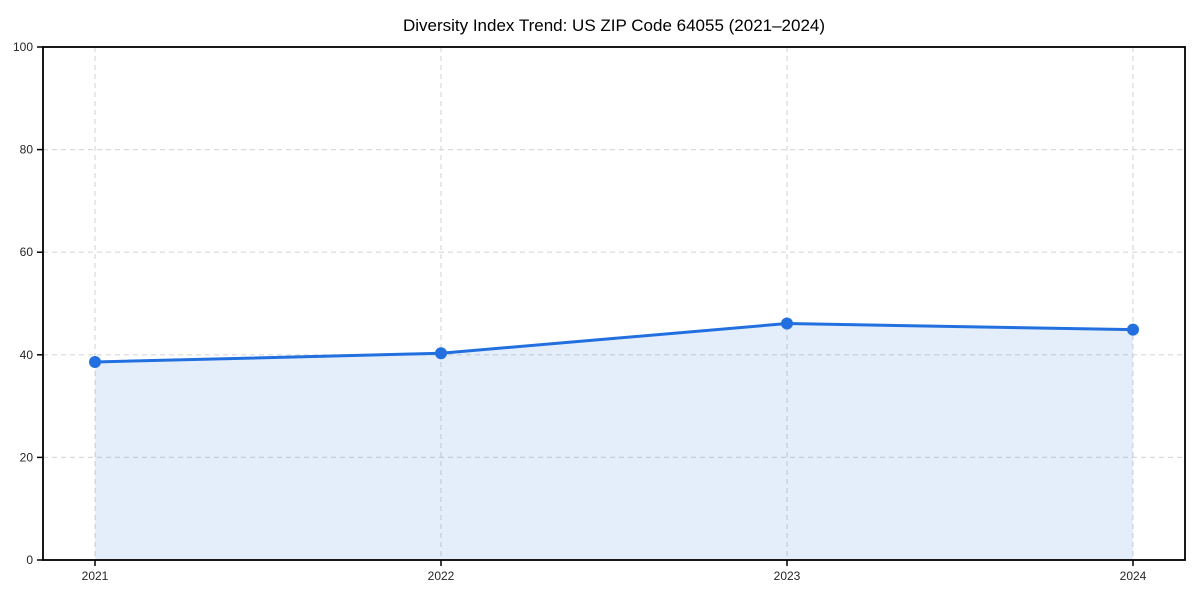 Image resolution: width=1200 pixels, height=600 pixels. I want to click on y-tick-label: 0, so click(29, 560).